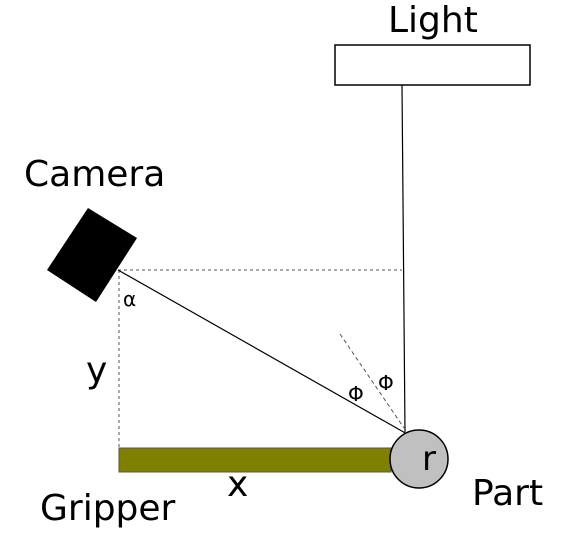 This screenshot has height=537, width=571. Describe the element at coordinates (94, 174) in the screenshot. I see `camera-label: Camera` at that location.